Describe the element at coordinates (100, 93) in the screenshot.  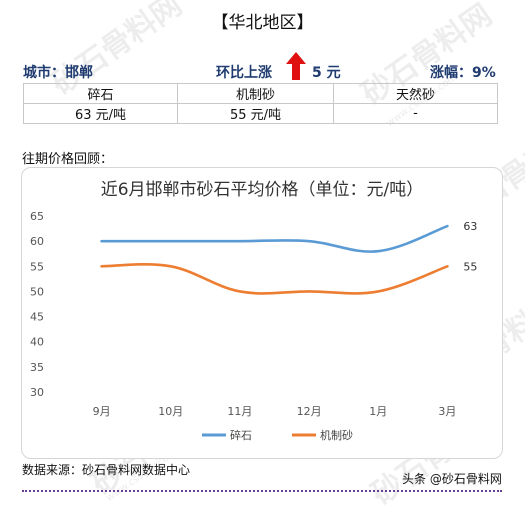
I see `table-header-cell: 碎石` at that location.